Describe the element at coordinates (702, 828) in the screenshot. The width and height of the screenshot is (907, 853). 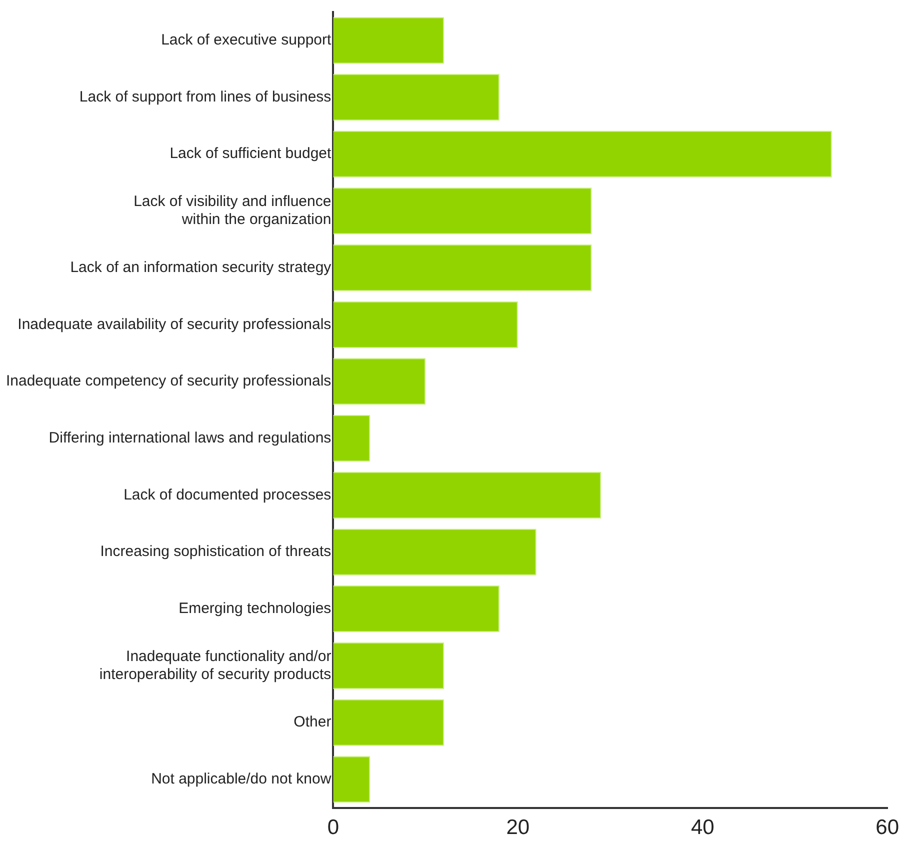
I see `x-tick-label: 40` at that location.